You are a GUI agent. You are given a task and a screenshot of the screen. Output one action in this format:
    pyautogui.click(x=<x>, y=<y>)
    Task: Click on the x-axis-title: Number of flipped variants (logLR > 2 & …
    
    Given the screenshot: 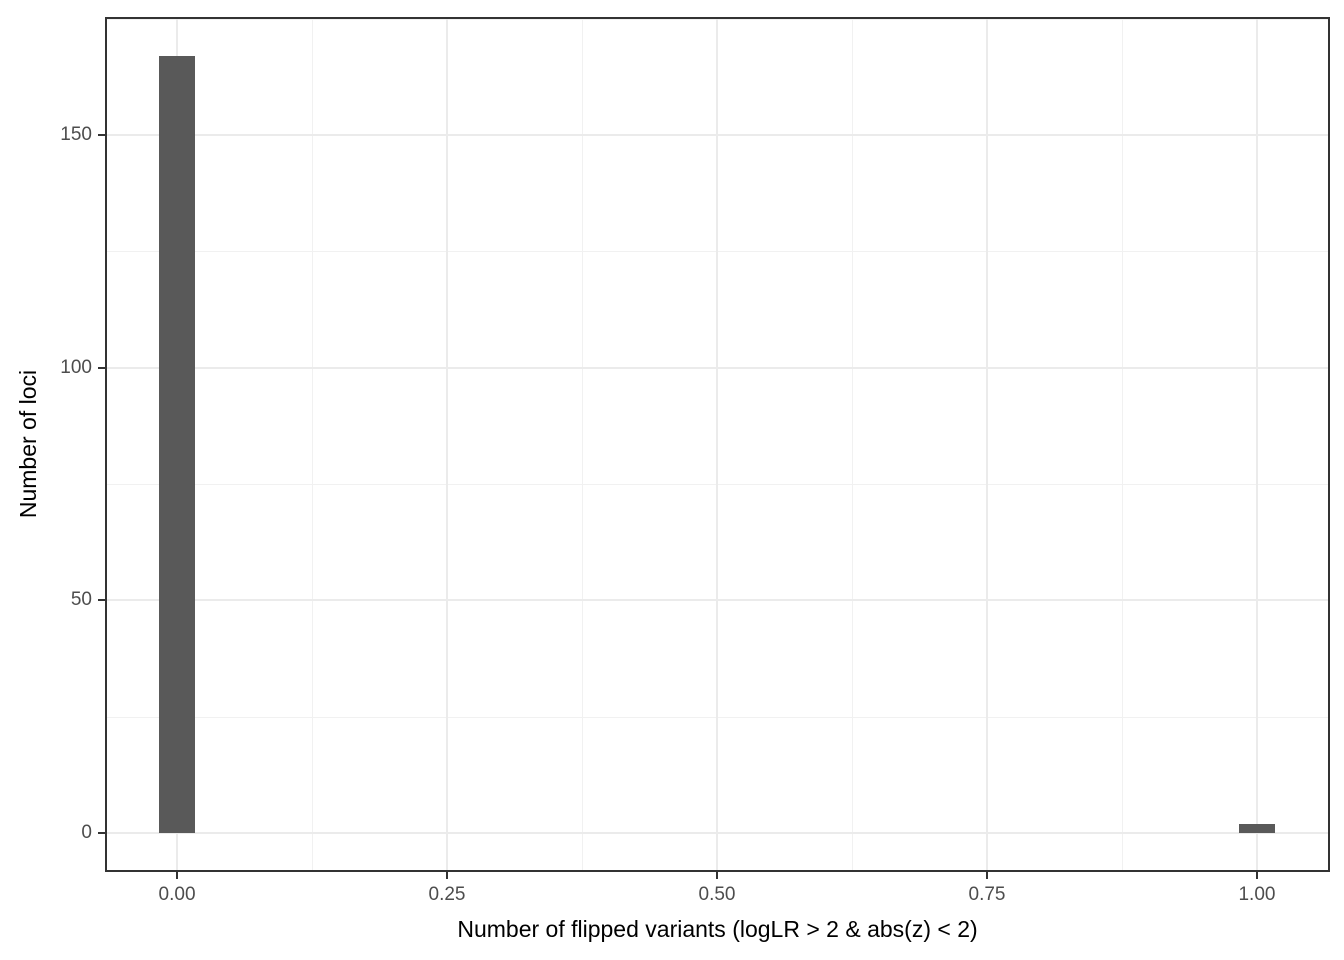 What is the action you would take?
    pyautogui.click(x=717, y=929)
    